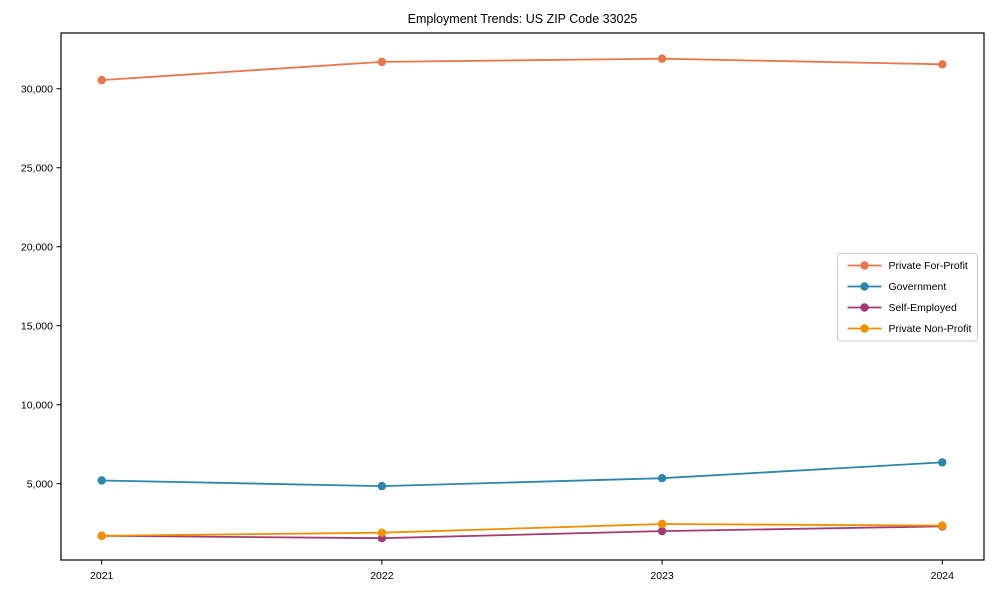 This screenshot has width=1000, height=600. I want to click on series-private-for-profit, so click(522, 69).